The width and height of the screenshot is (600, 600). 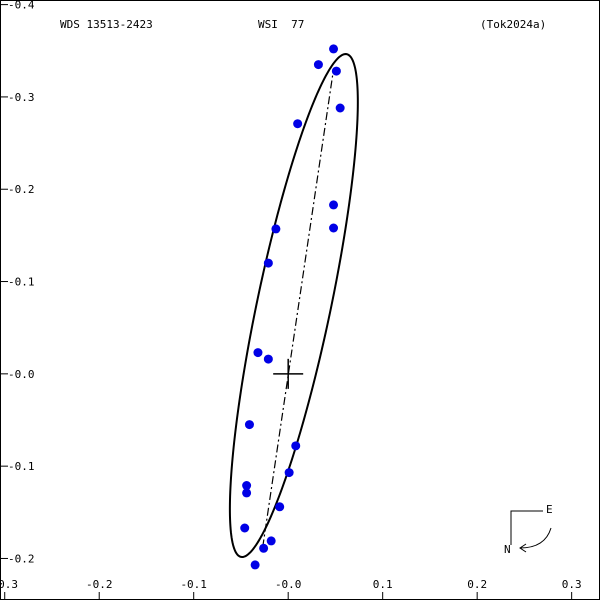 I want to click on x-axis: -0.3 -0.2 -0.1 -0.0 0.1 0.2 0.3, so click(x=291, y=588).